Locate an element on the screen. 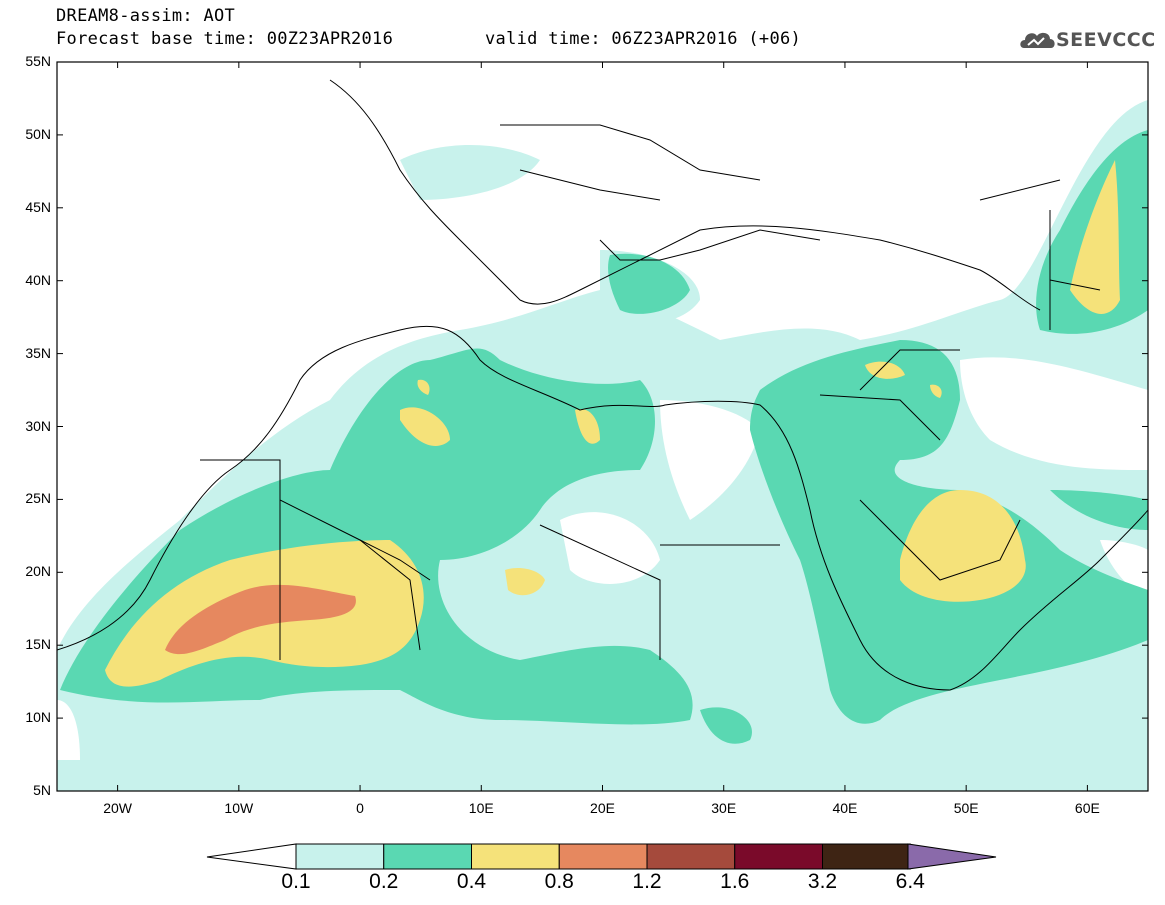  lon-label: 60E is located at coordinates (1087, 808).